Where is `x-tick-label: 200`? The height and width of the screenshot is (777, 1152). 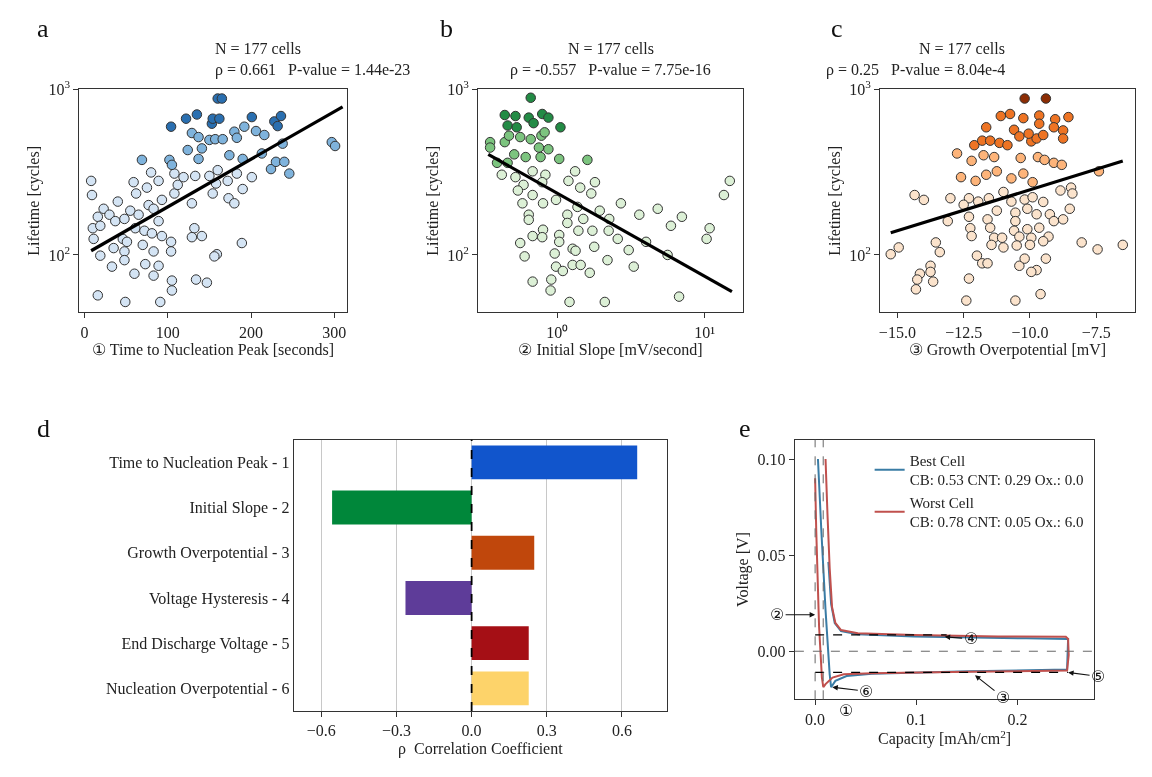 x-tick-label: 200 is located at coordinates (251, 332).